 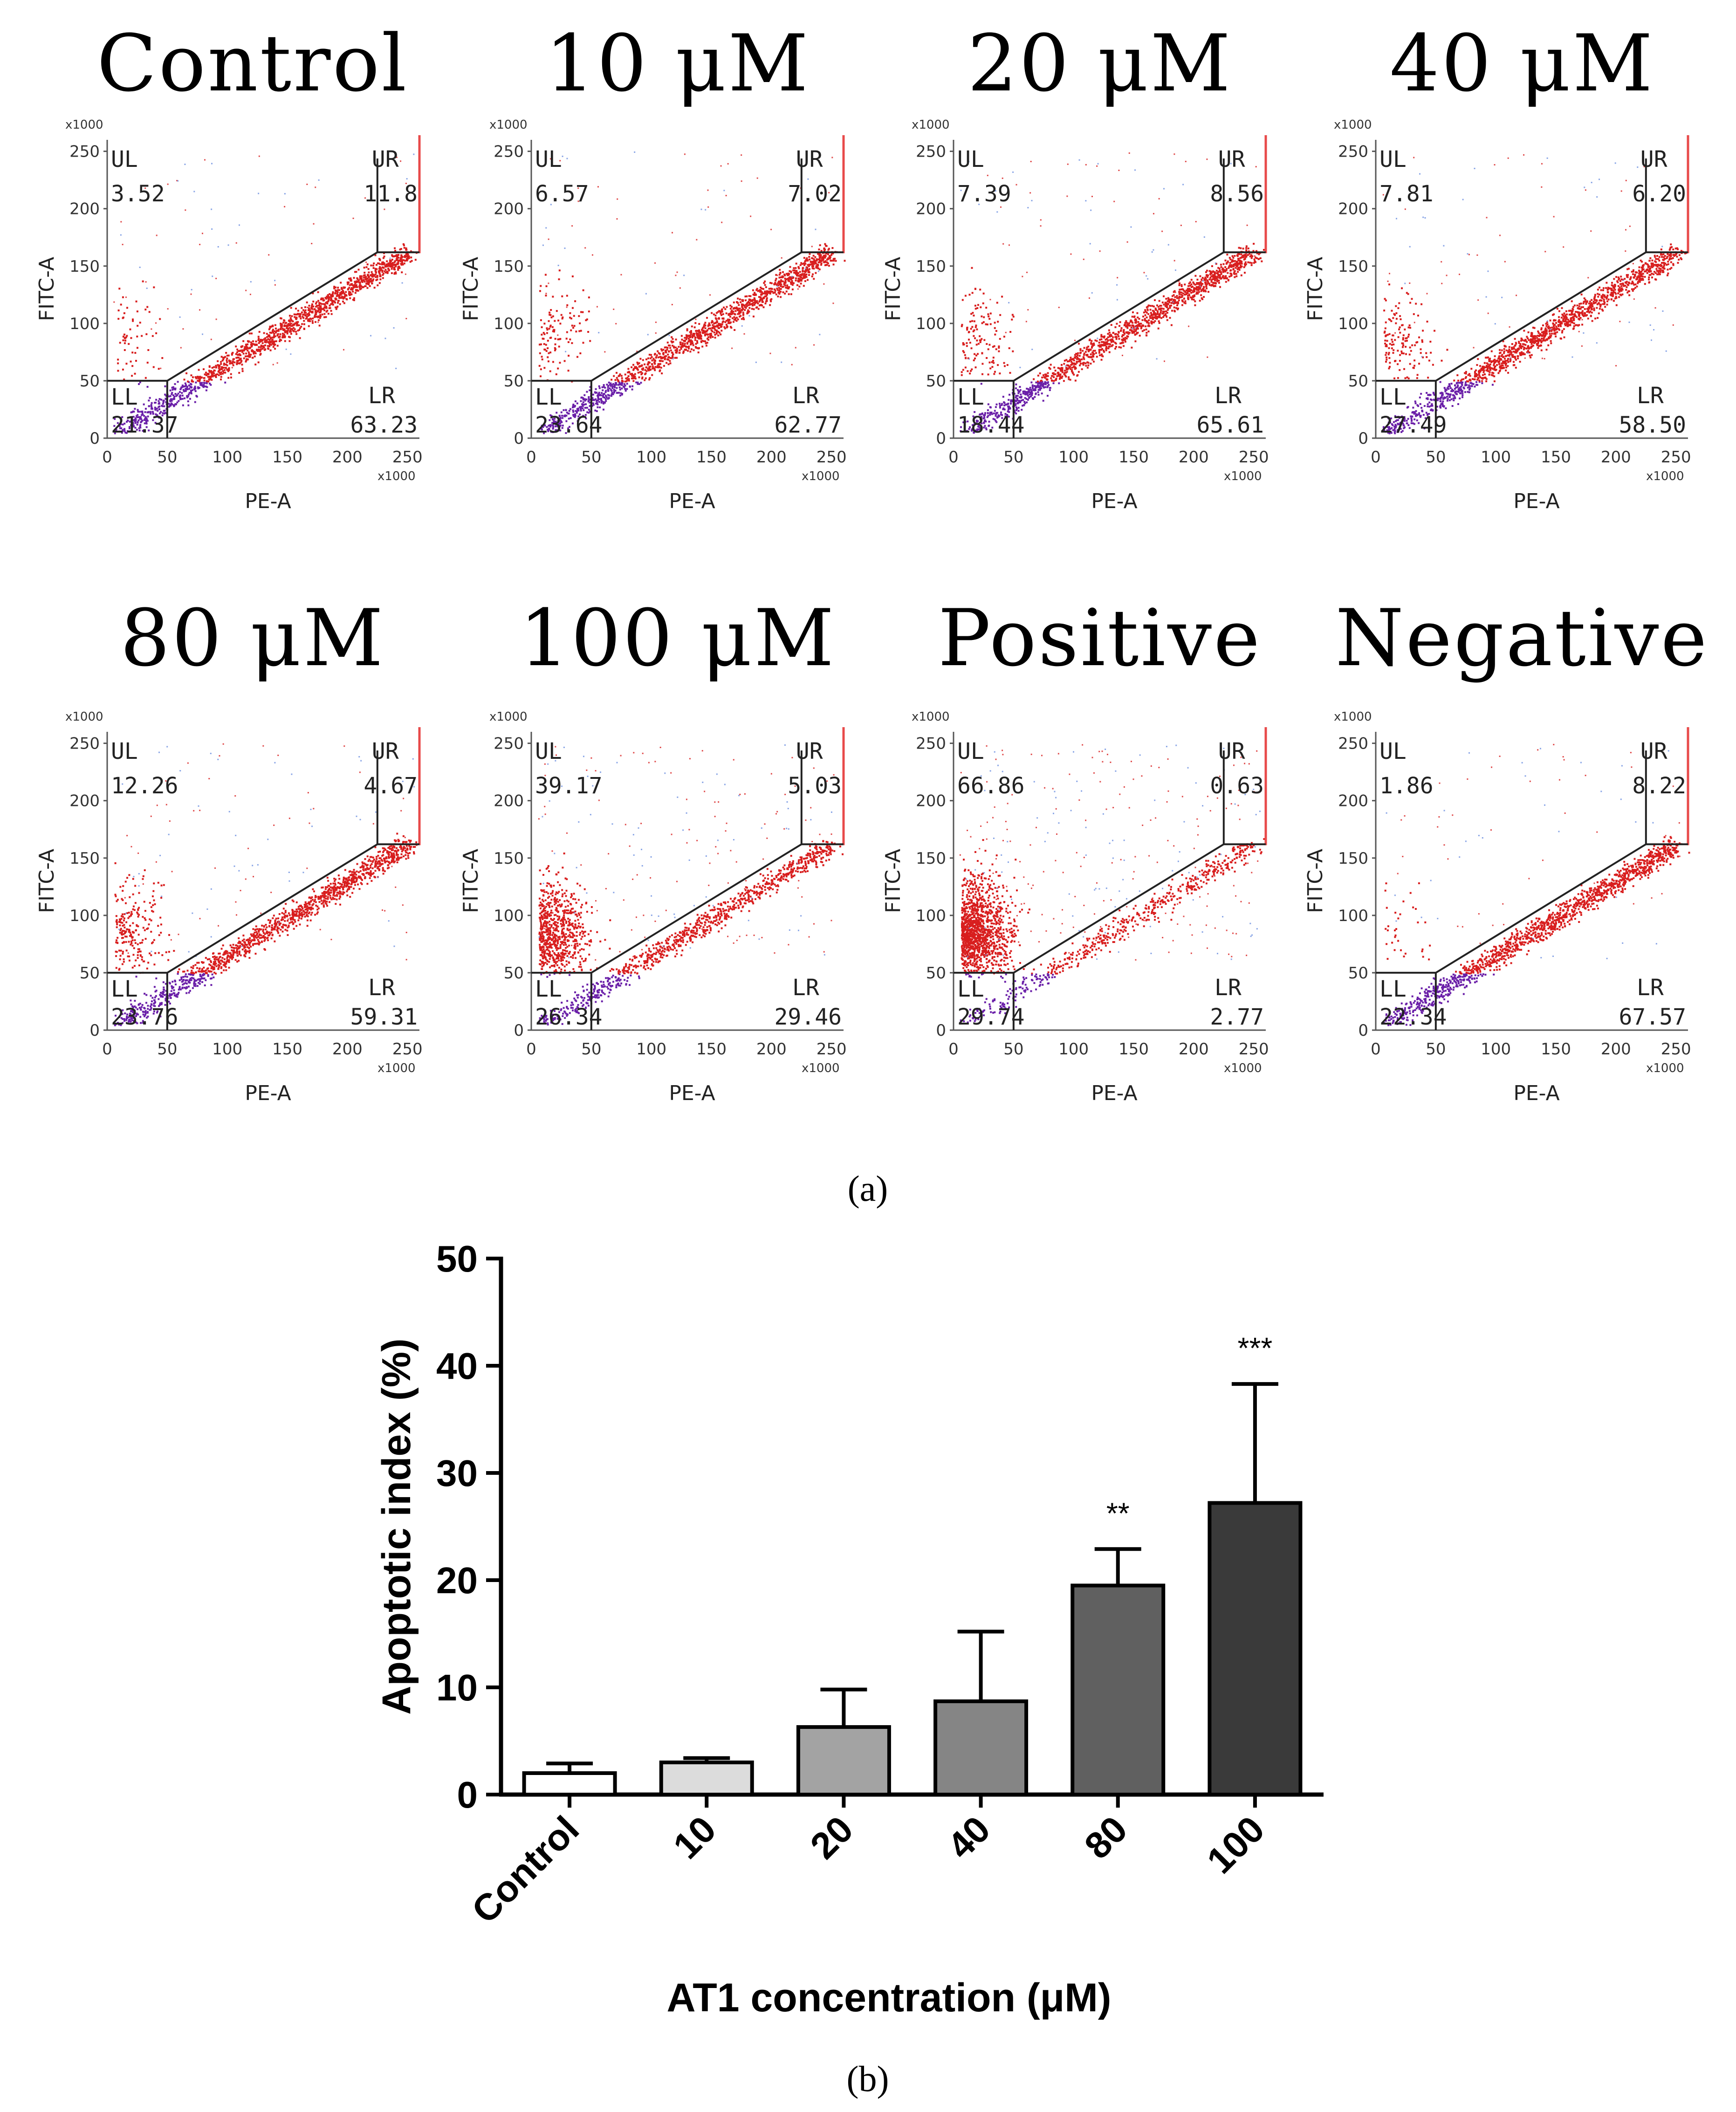 I want to click on quadrant-ur-value: 6.20, so click(x=1659, y=194).